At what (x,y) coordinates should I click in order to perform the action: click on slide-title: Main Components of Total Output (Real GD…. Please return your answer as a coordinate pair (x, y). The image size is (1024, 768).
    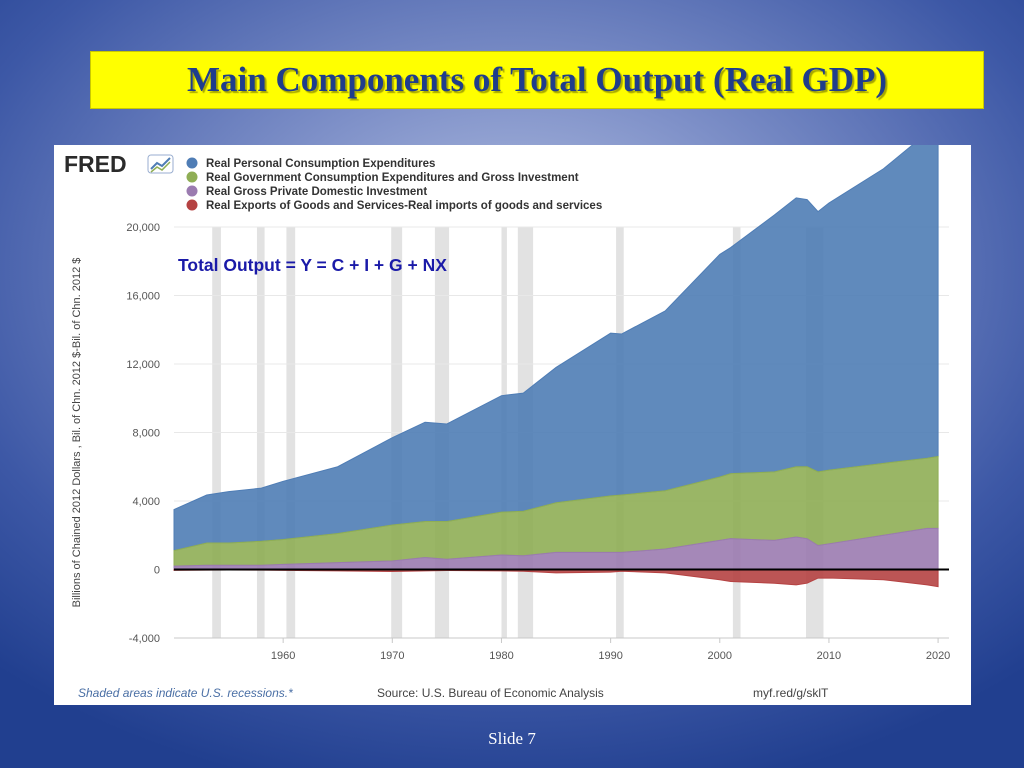
    Looking at the image, I should click on (537, 79).